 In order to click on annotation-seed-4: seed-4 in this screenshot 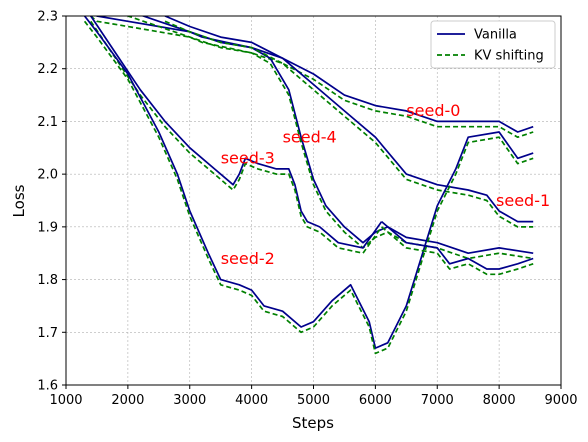, I will do `click(310, 137)`.